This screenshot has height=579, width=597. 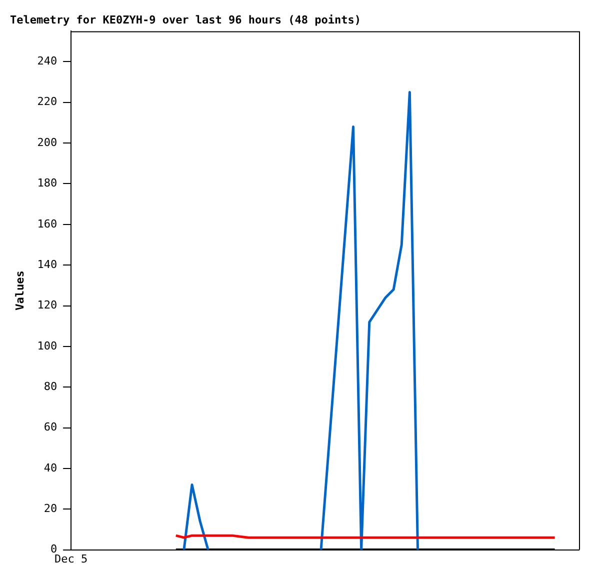 I want to click on y-tick-label: 240, so click(x=47, y=61).